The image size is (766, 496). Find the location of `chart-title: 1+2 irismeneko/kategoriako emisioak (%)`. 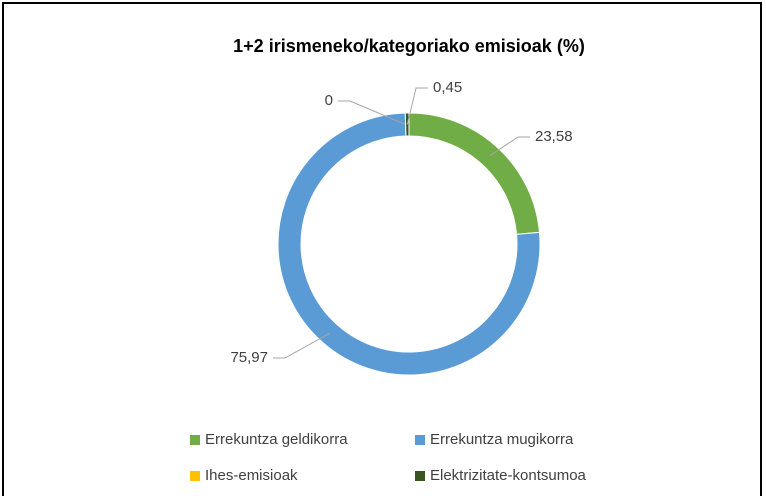

chart-title: 1+2 irismeneko/kategoriako emisioak (%) is located at coordinates (409, 46).